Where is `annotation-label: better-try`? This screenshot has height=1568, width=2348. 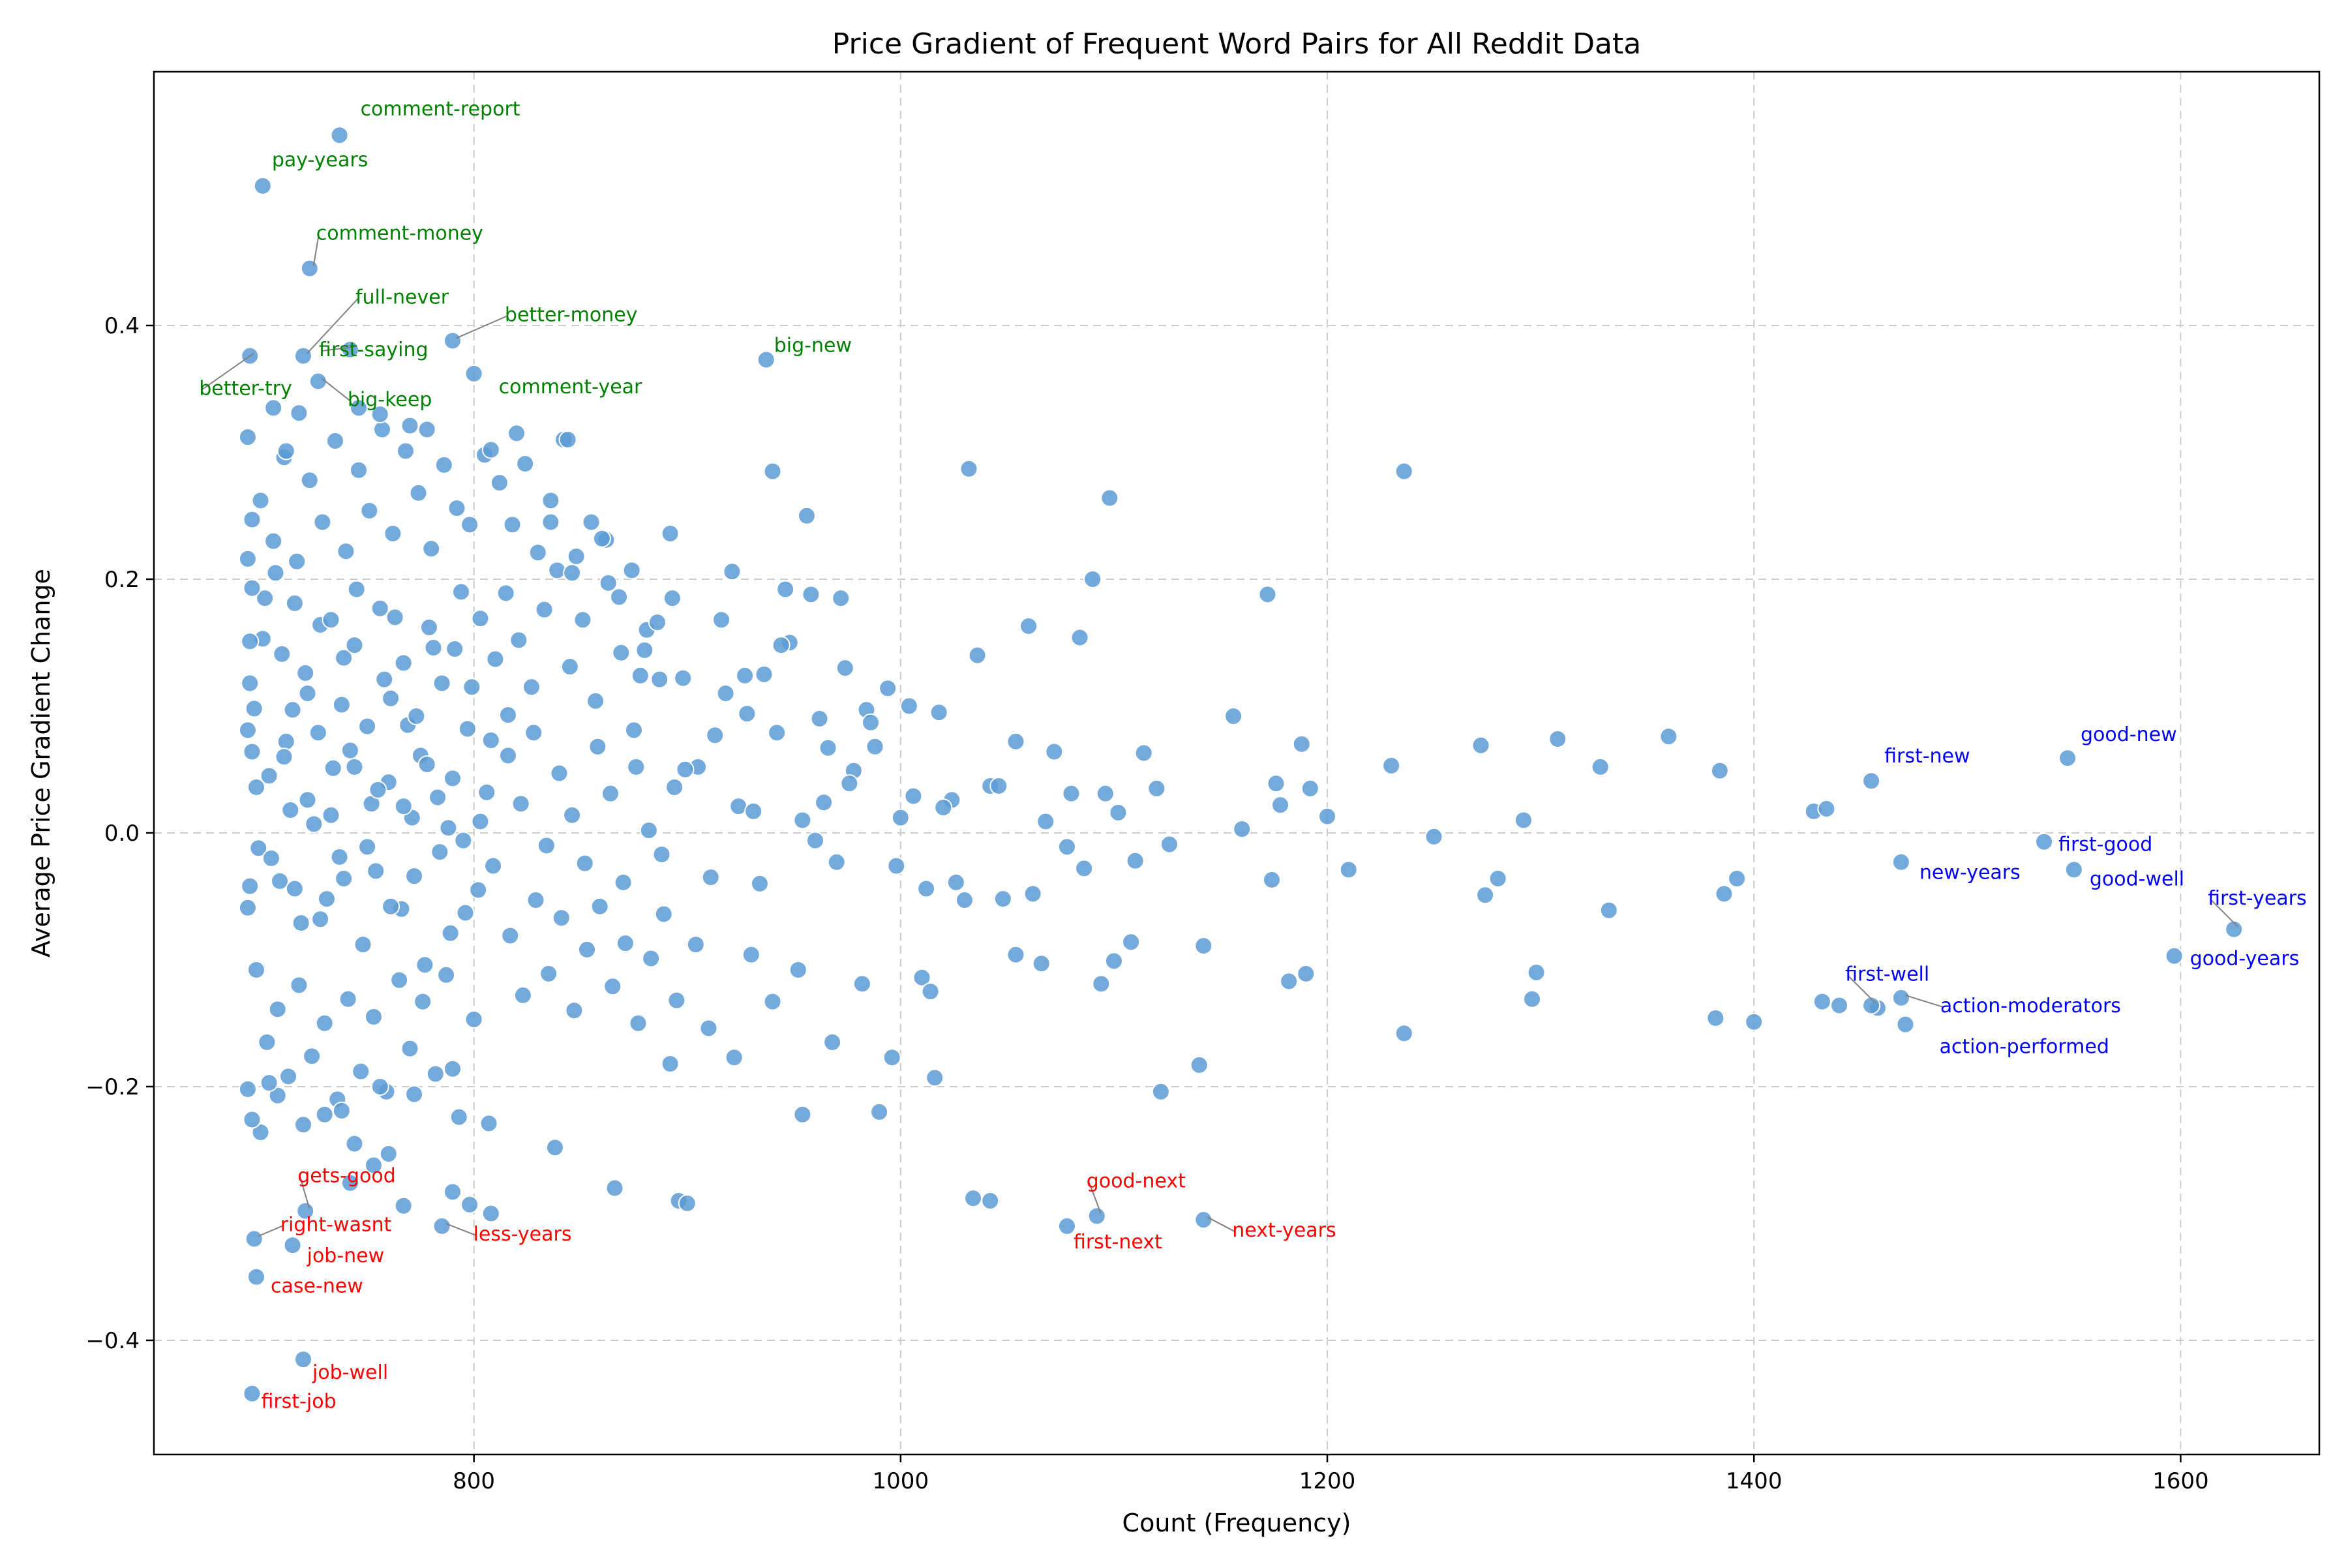
annotation-label: better-try is located at coordinates (245, 389).